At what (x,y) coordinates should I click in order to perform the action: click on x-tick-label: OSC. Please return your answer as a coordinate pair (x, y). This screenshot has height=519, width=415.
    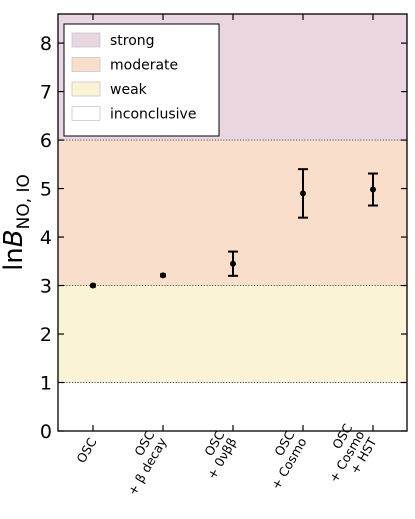
    Looking at the image, I should click on (86, 450).